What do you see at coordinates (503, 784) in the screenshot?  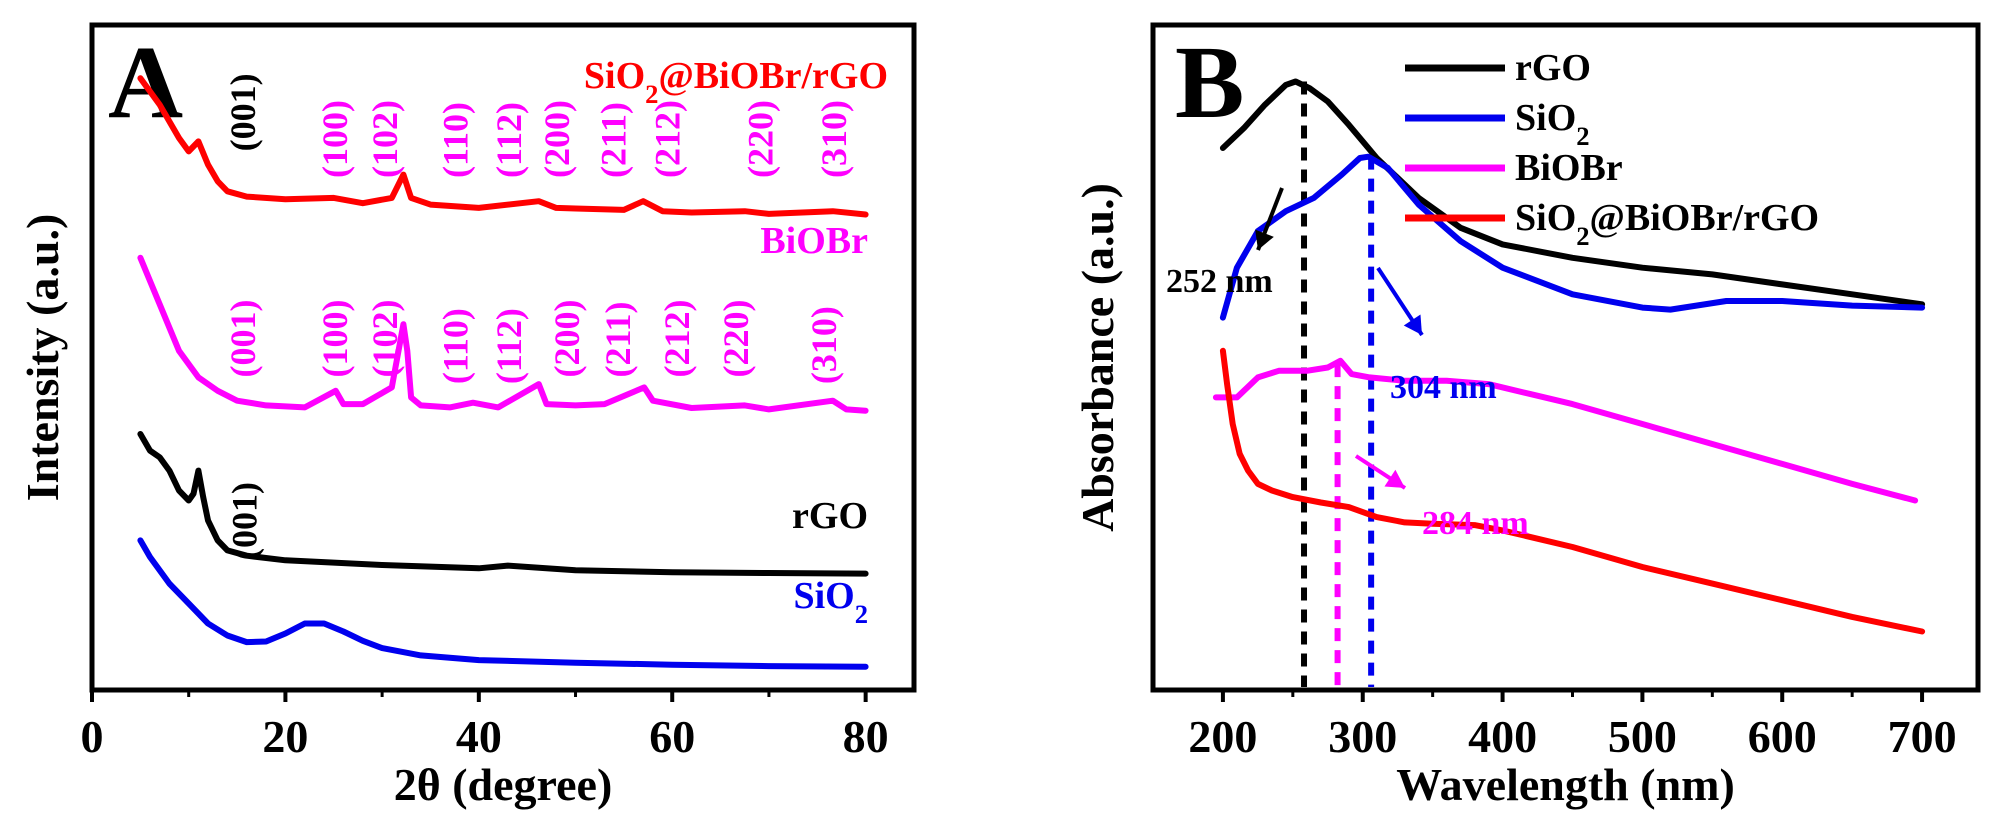 I see `x-axis-title: 2θ (degree)` at bounding box center [503, 784].